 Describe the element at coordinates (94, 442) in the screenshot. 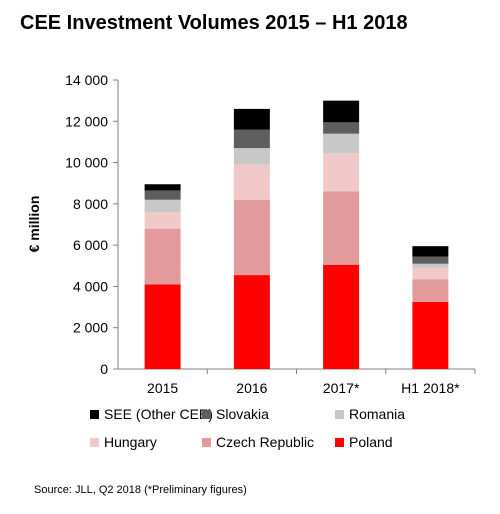

I see `legend-swatch-hungary` at that location.